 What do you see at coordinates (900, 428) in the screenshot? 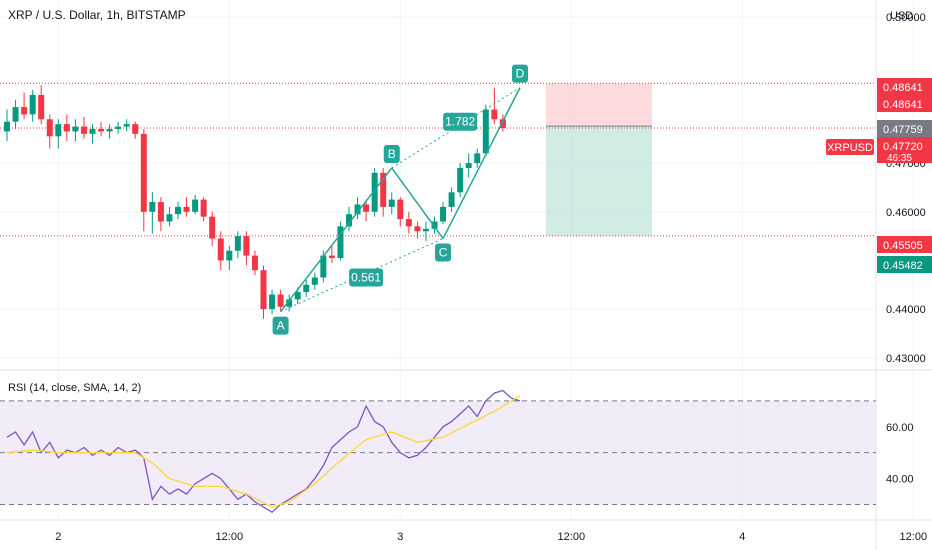
I see `rsi-tick-label: 60.00` at bounding box center [900, 428].